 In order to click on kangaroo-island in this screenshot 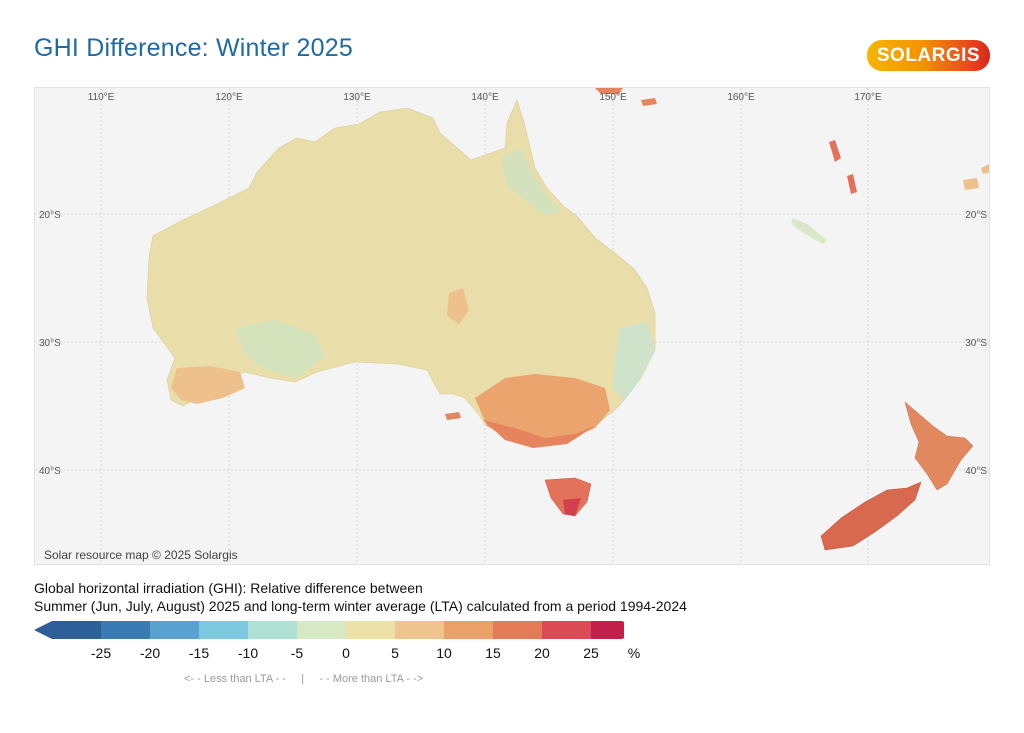, I will do `click(453, 416)`.